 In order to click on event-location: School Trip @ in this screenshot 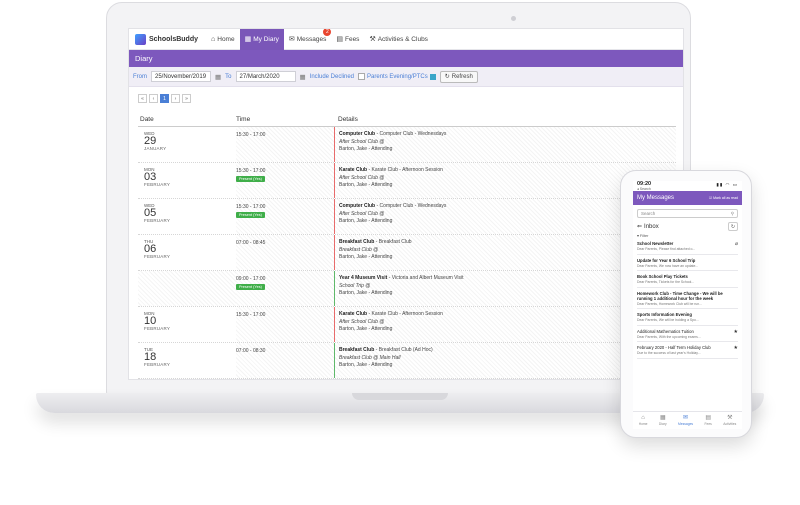, I will do `click(355, 285)`.